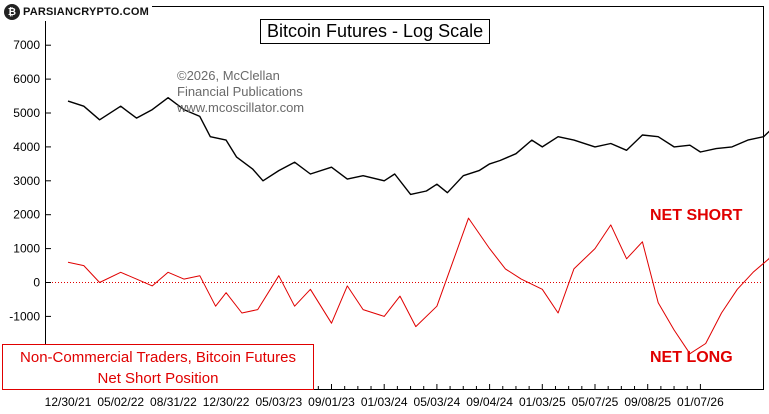  I want to click on x-tick-label: 12/30/22, so click(226, 402).